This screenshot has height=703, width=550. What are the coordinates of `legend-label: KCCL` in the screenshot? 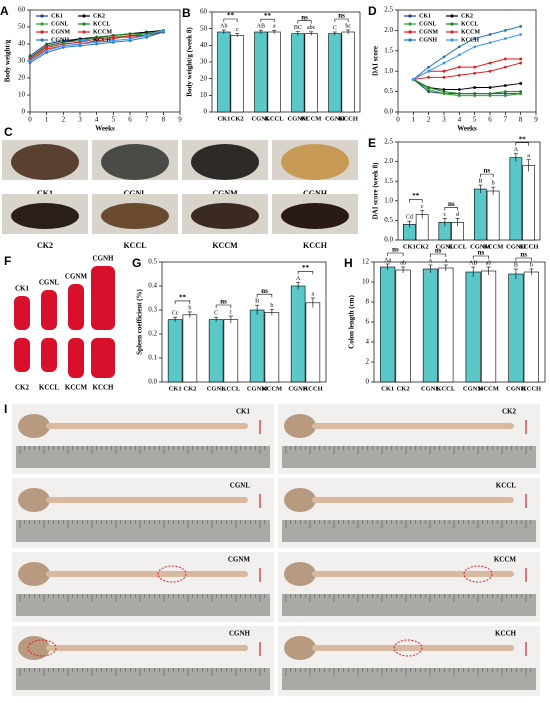 It's located at (101, 24).